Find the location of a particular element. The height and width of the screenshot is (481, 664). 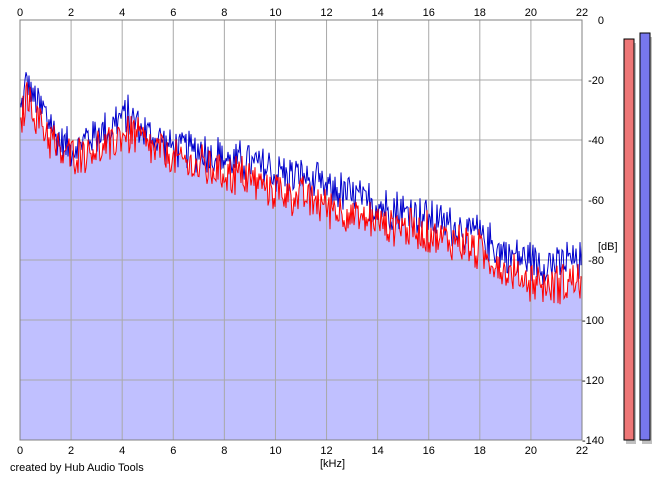

x-tick-label-top: 6 is located at coordinates (173, 13).